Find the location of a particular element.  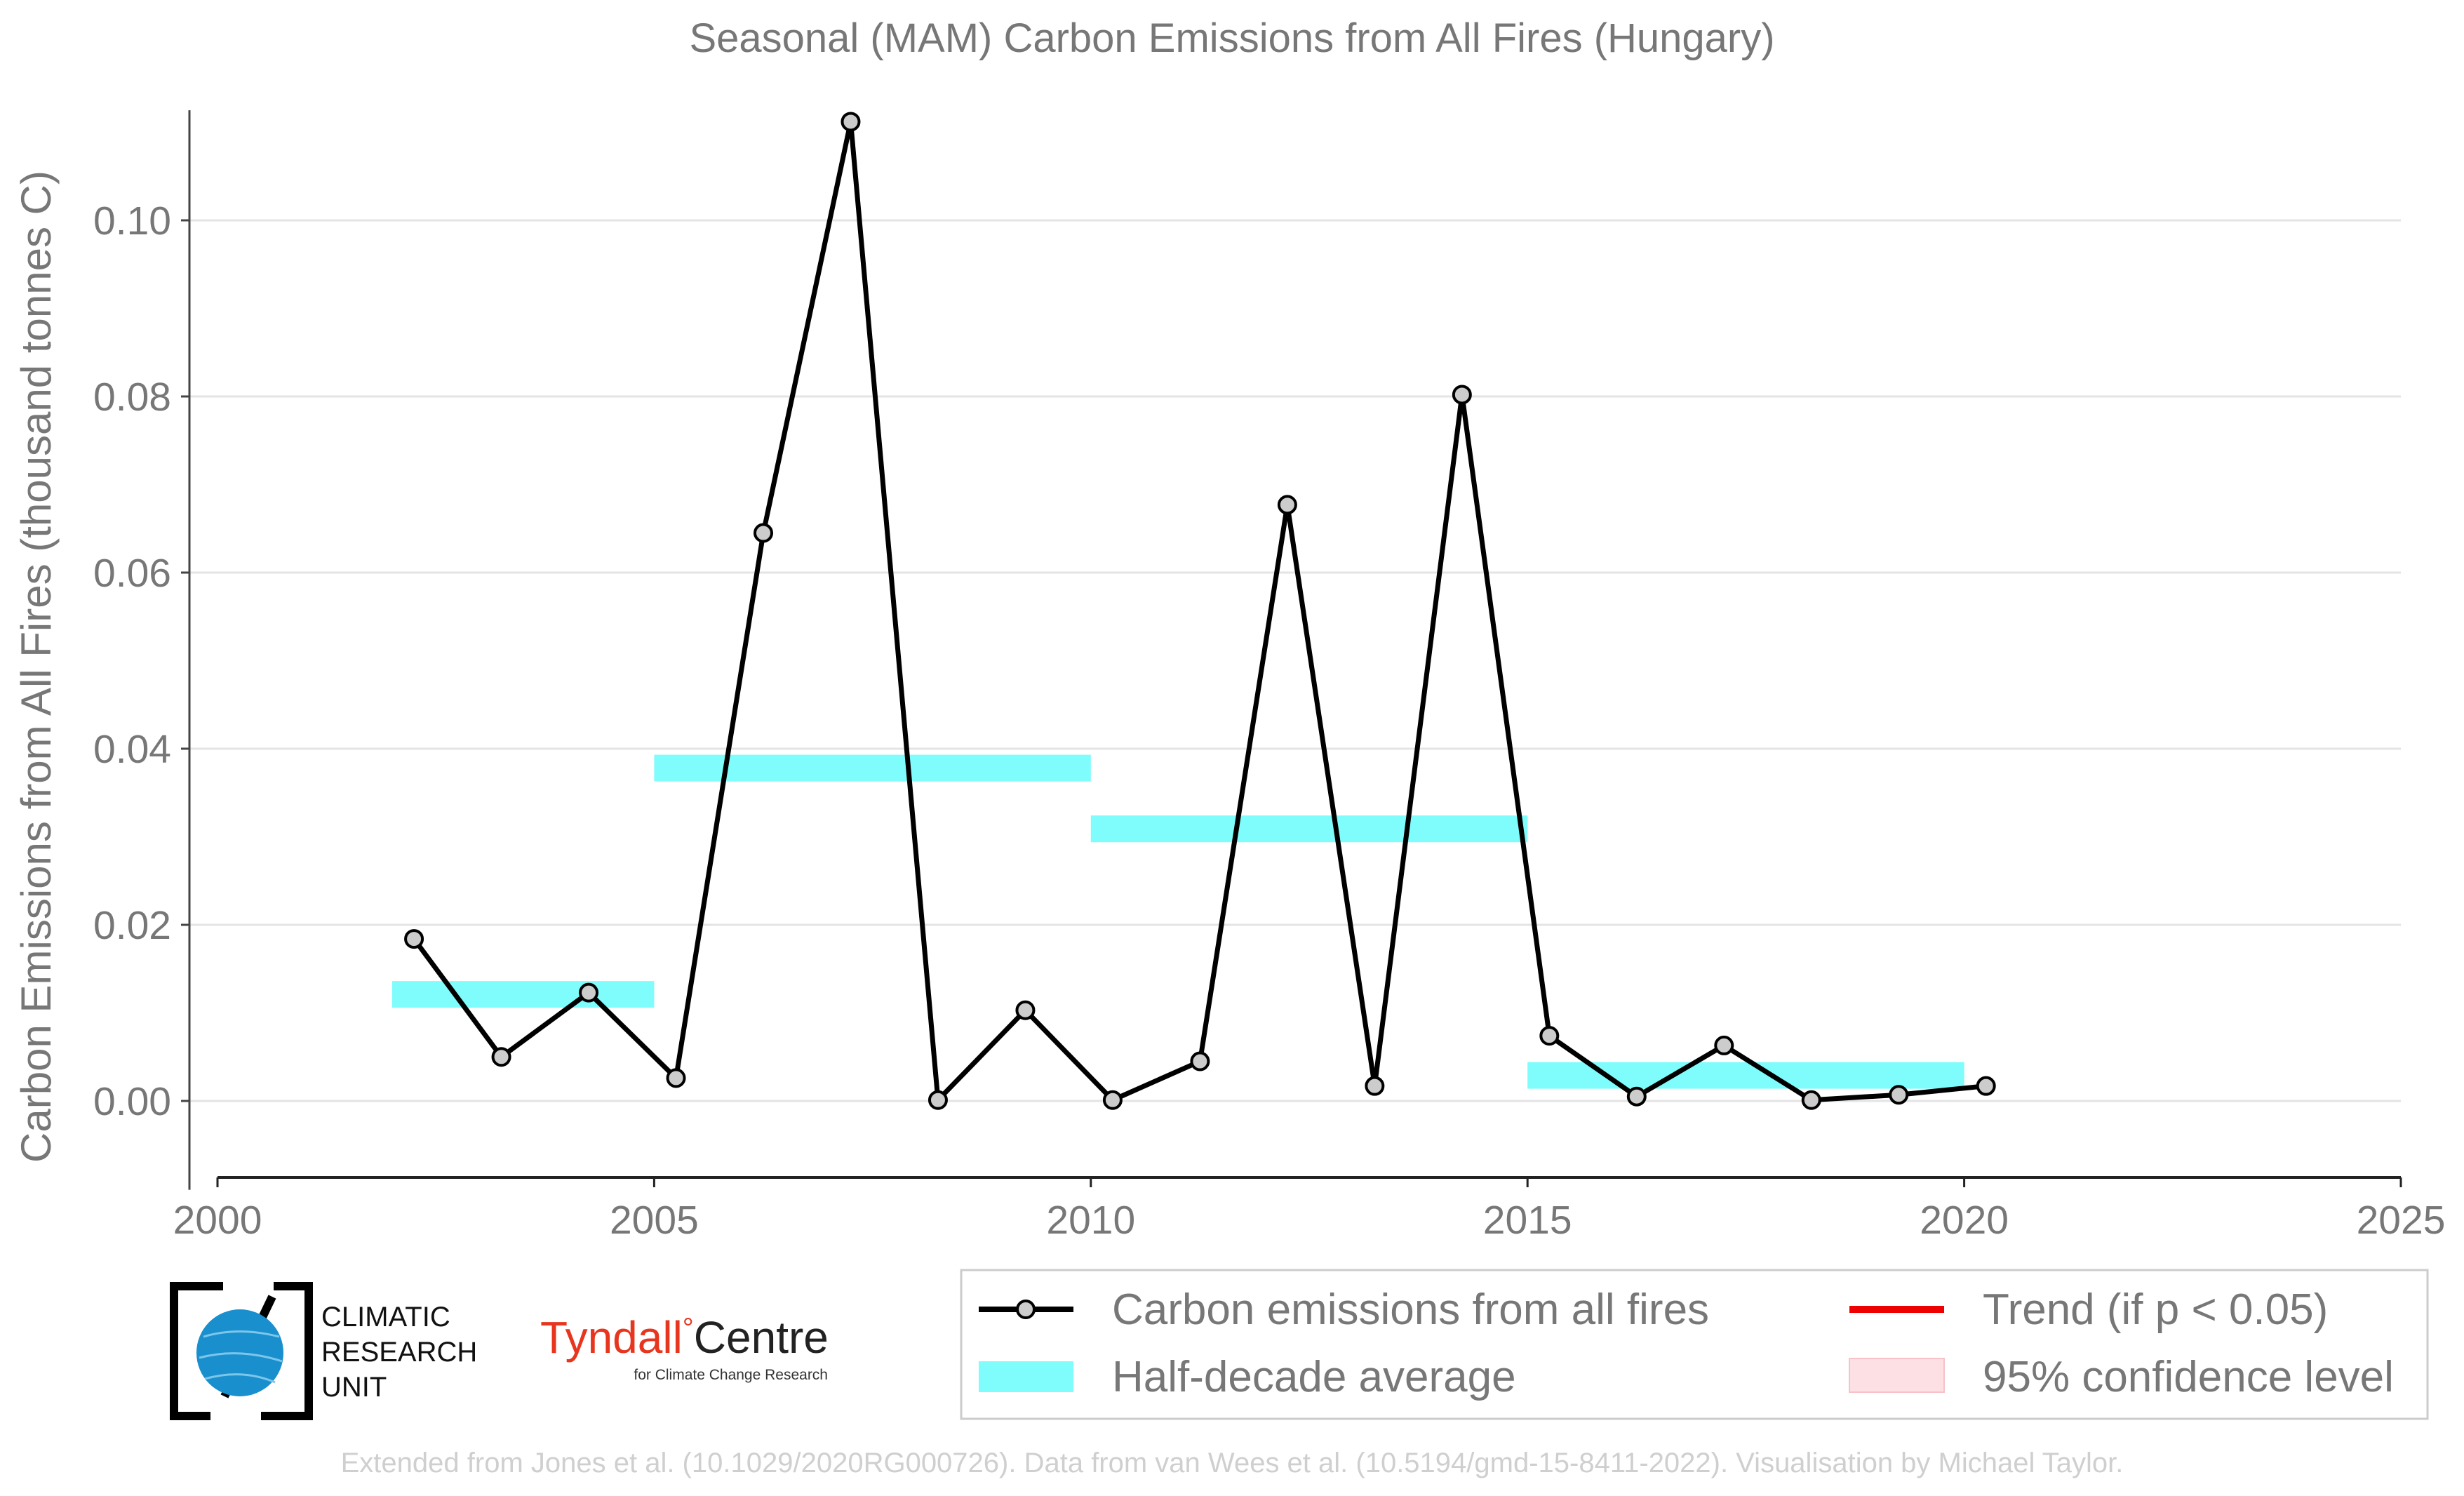

cru-line-1: CLIMATIC is located at coordinates (385, 1317).